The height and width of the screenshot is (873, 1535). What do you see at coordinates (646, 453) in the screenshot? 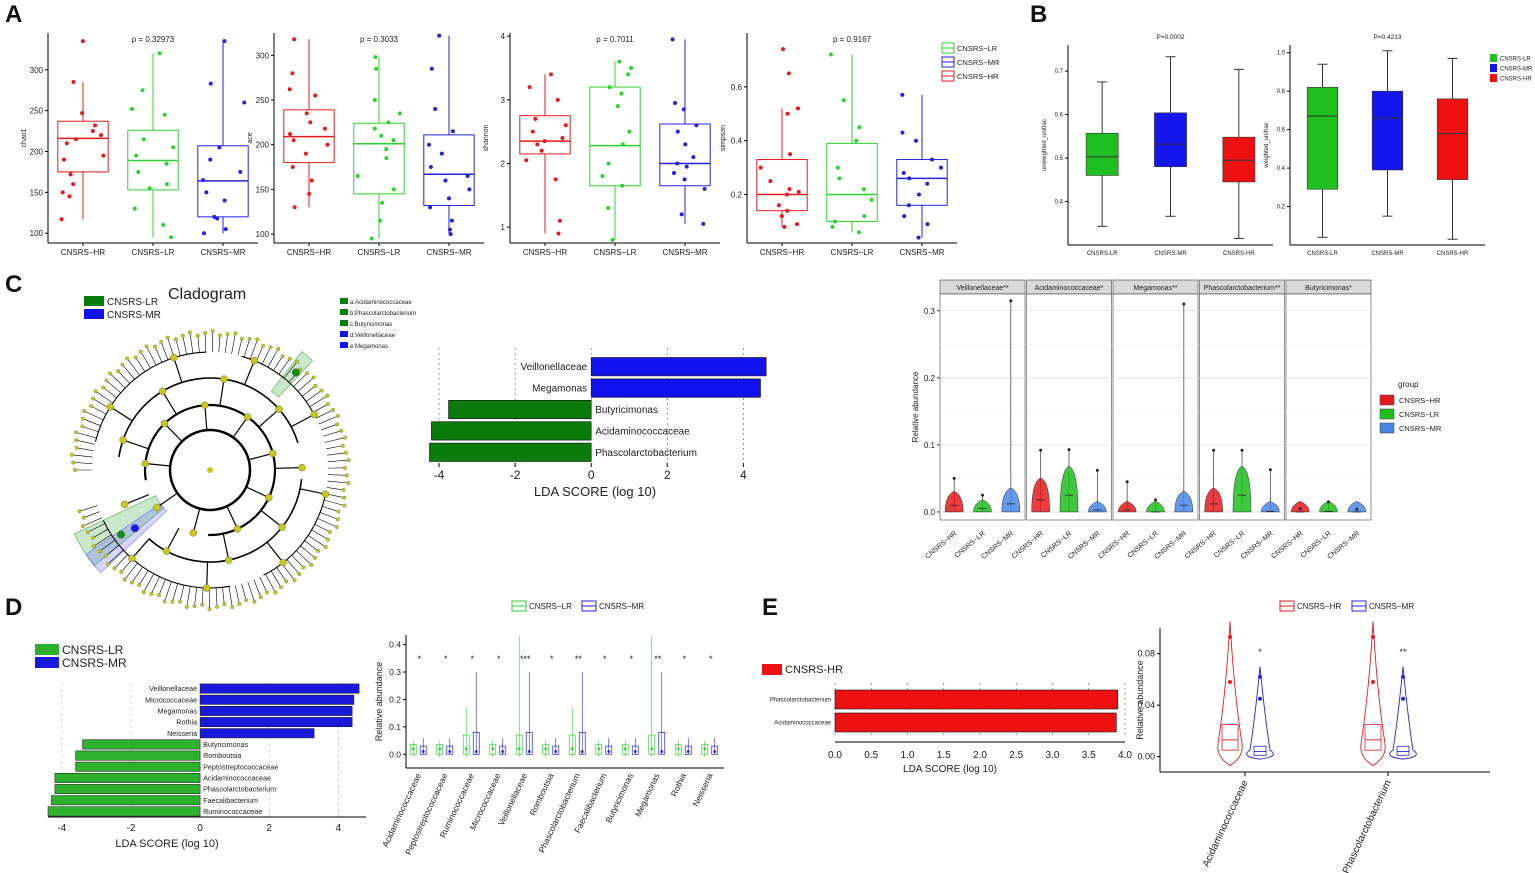
I see `bar-label: Phascolarctobacterium` at bounding box center [646, 453].